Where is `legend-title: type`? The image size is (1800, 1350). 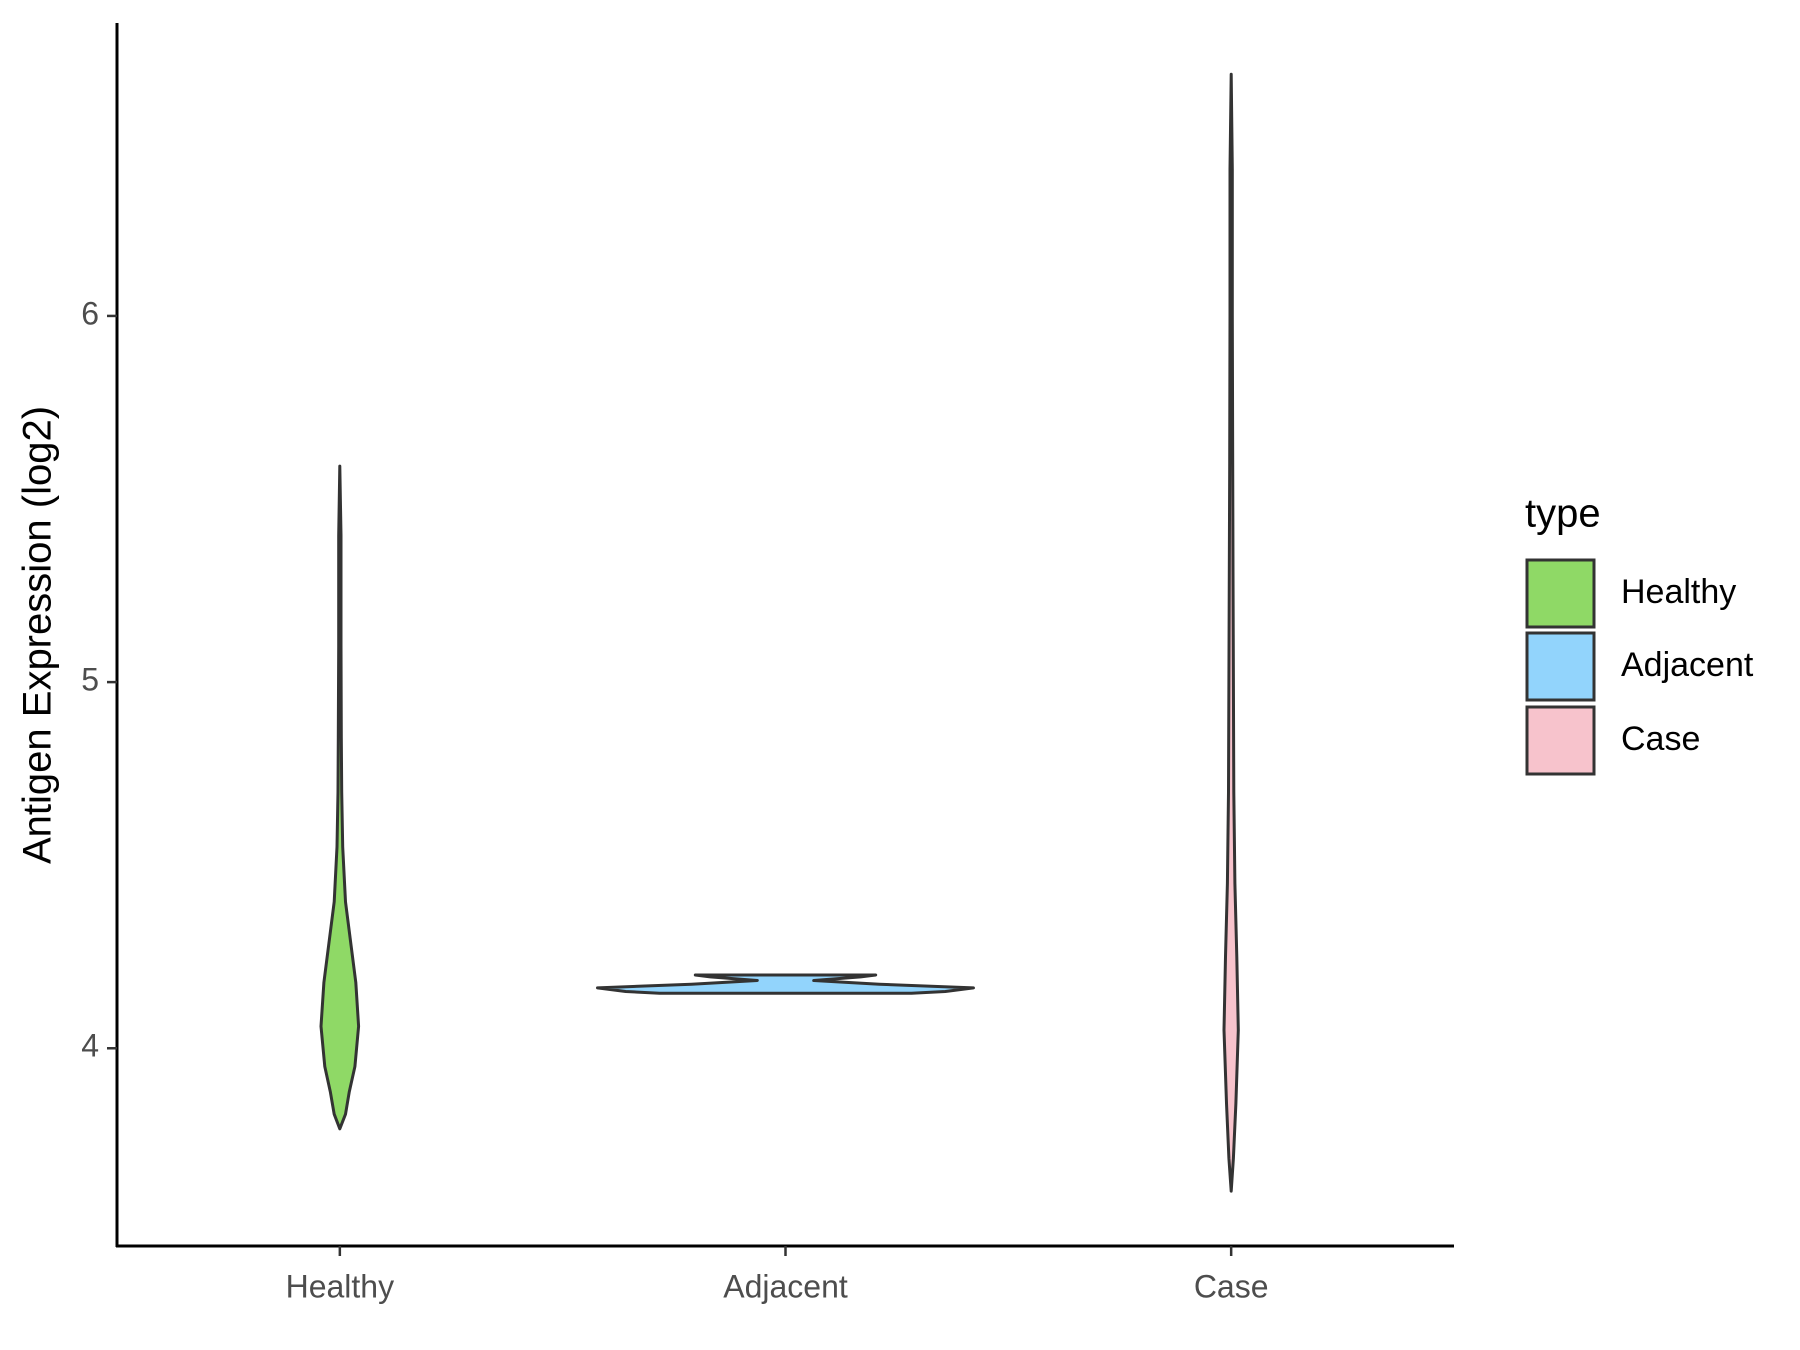 legend-title: type is located at coordinates (1563, 514).